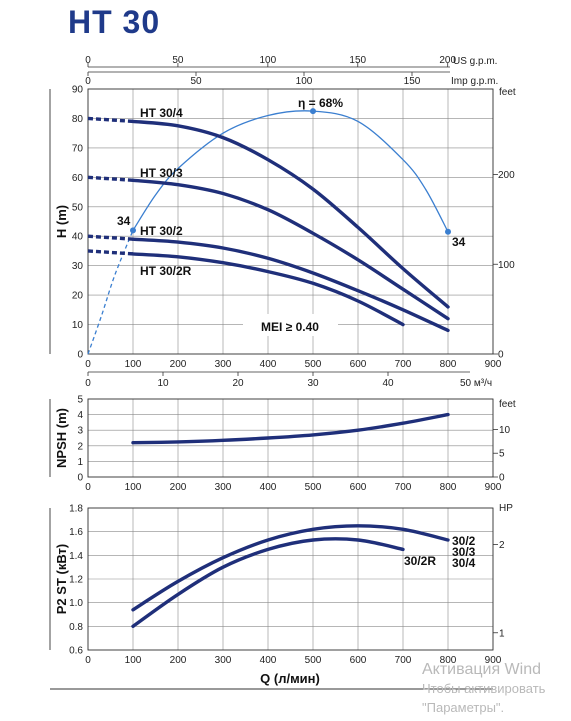  What do you see at coordinates (403, 487) in the screenshot?
I see `x-tick-npsh-700: 700` at bounding box center [403, 487].